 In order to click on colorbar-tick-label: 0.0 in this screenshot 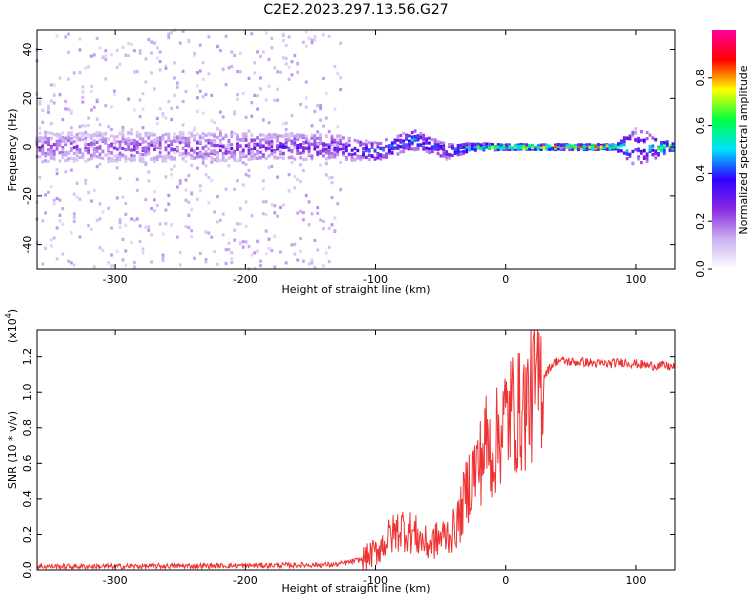, I will do `click(700, 269)`.